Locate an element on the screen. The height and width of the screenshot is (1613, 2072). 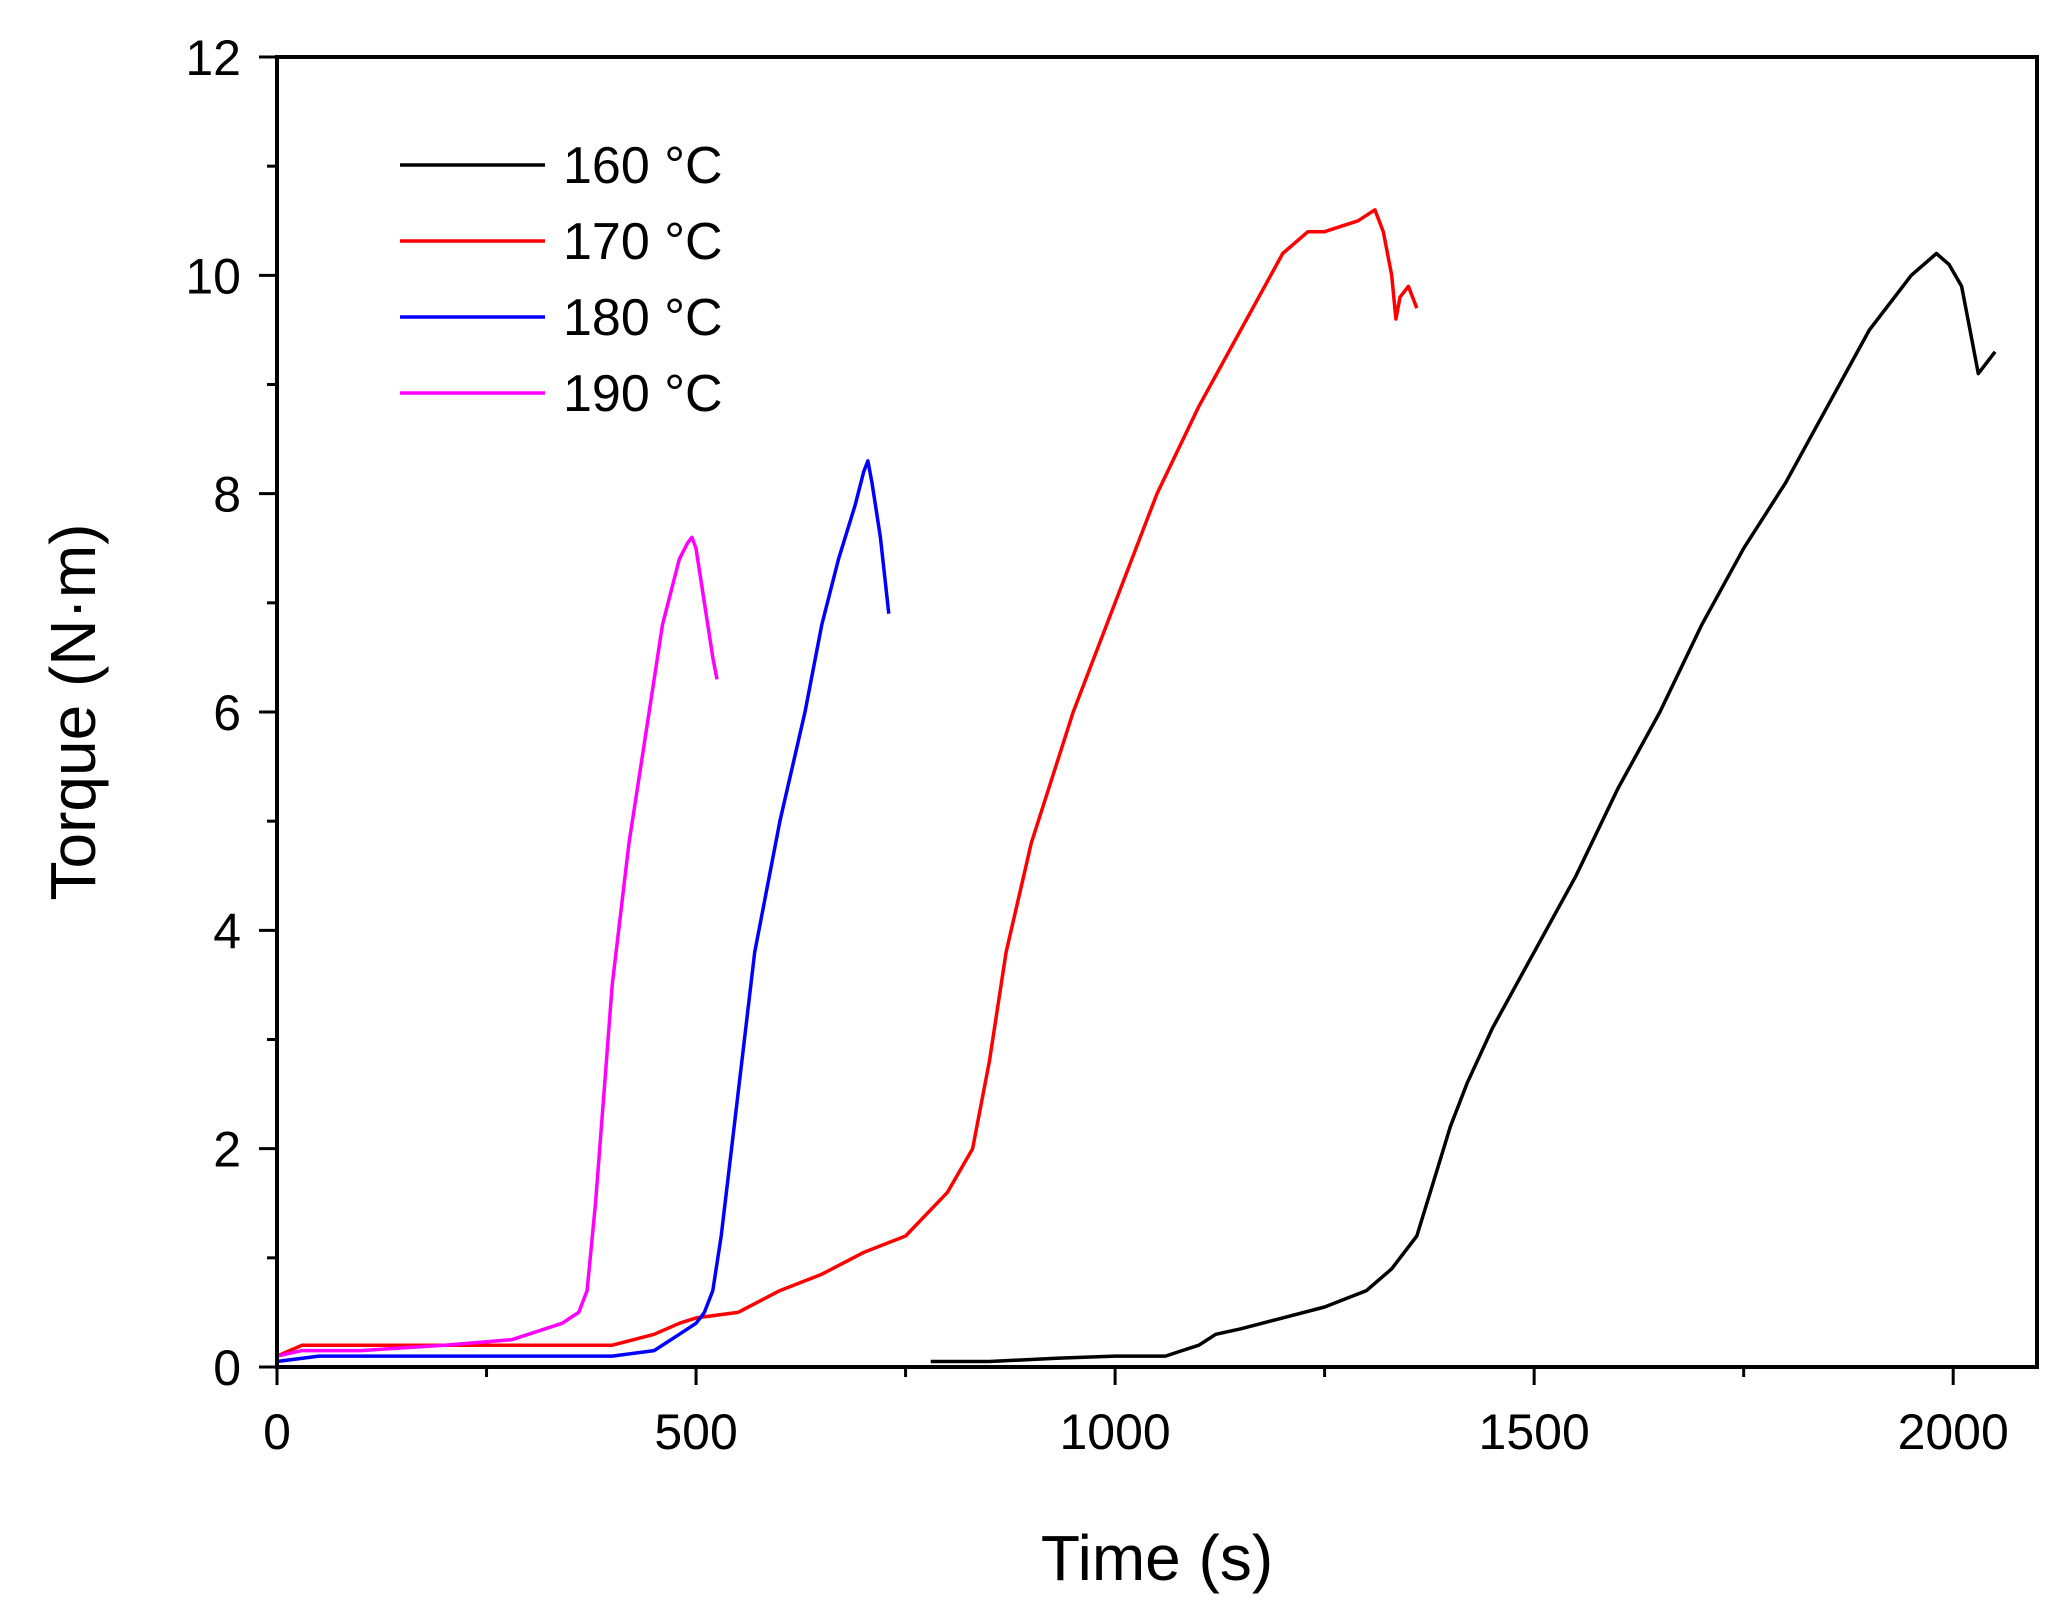
legend-label-0: 160 °C is located at coordinates (643, 166).